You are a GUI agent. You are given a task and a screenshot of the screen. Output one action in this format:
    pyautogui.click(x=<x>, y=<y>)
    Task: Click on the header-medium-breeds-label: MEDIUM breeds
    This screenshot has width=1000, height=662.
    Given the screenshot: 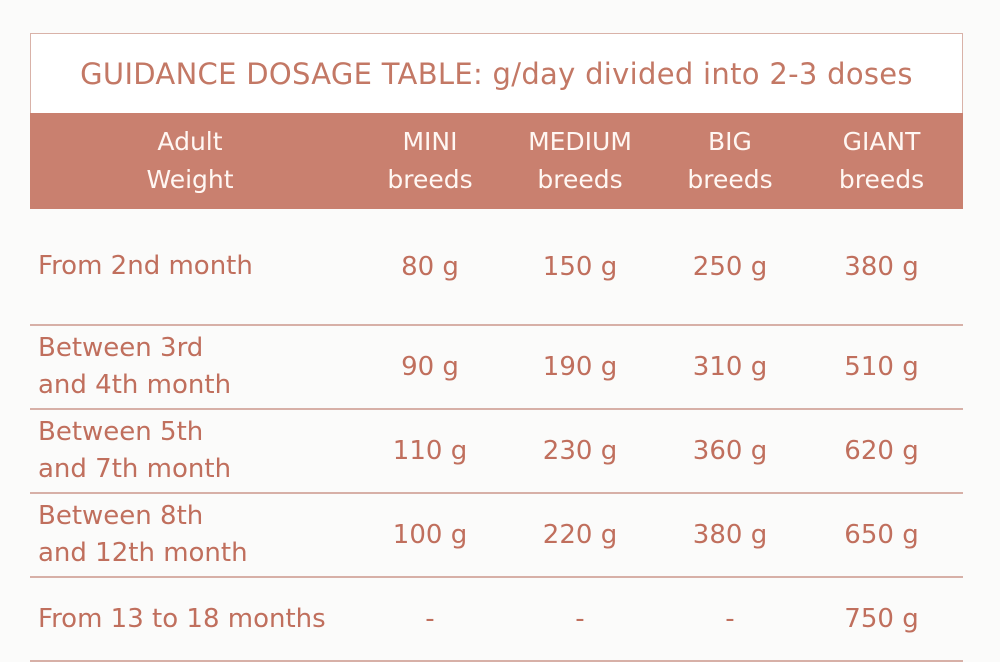 What is the action you would take?
    pyautogui.click(x=580, y=160)
    